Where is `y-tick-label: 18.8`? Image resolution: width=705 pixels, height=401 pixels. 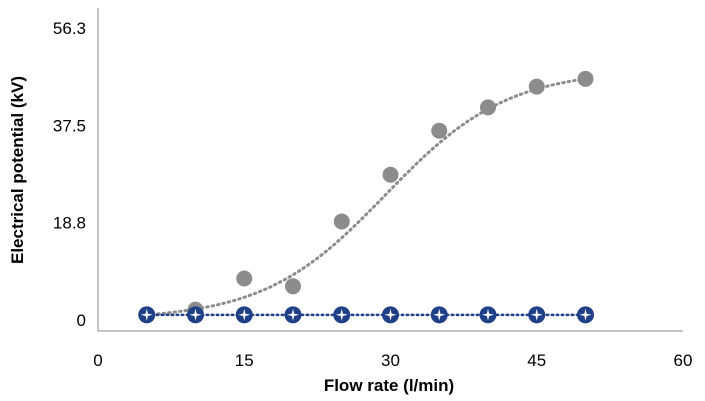
y-tick-label: 18.8 is located at coordinates (69, 222).